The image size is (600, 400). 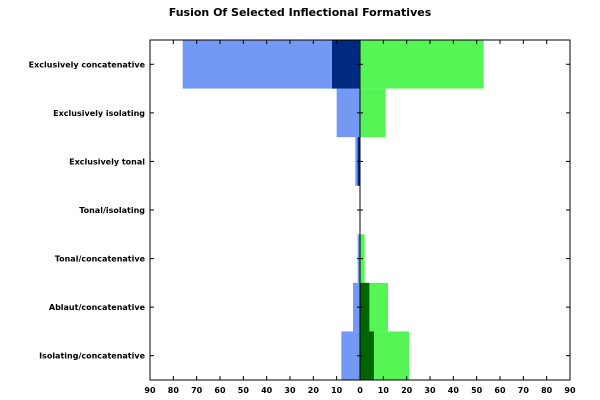 I want to click on bar-right-front-isolating-concatenative, so click(x=367, y=355).